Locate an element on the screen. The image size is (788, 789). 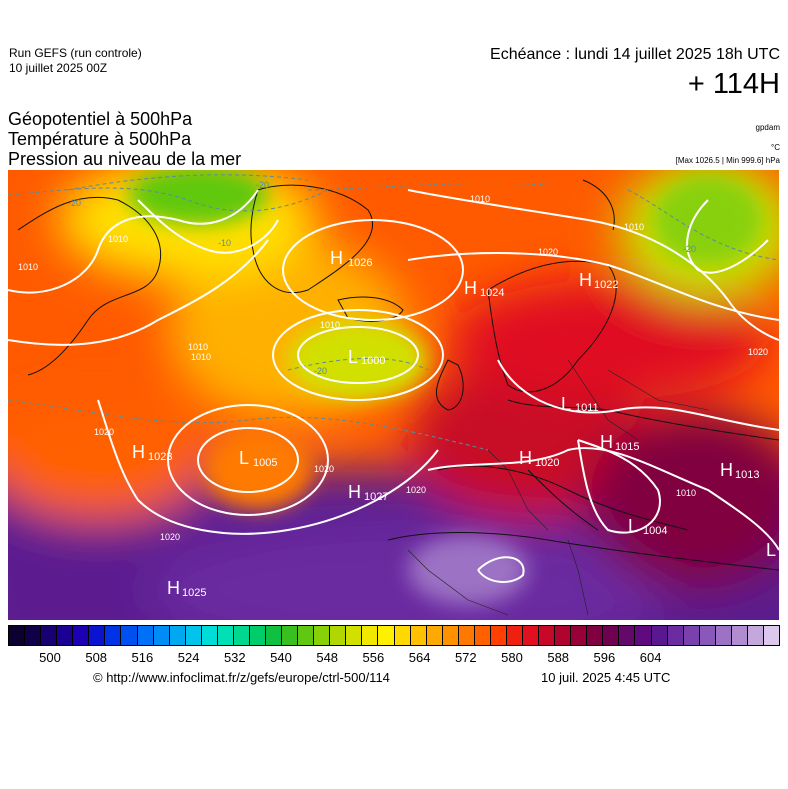
colorbar is located at coordinates (394, 635).